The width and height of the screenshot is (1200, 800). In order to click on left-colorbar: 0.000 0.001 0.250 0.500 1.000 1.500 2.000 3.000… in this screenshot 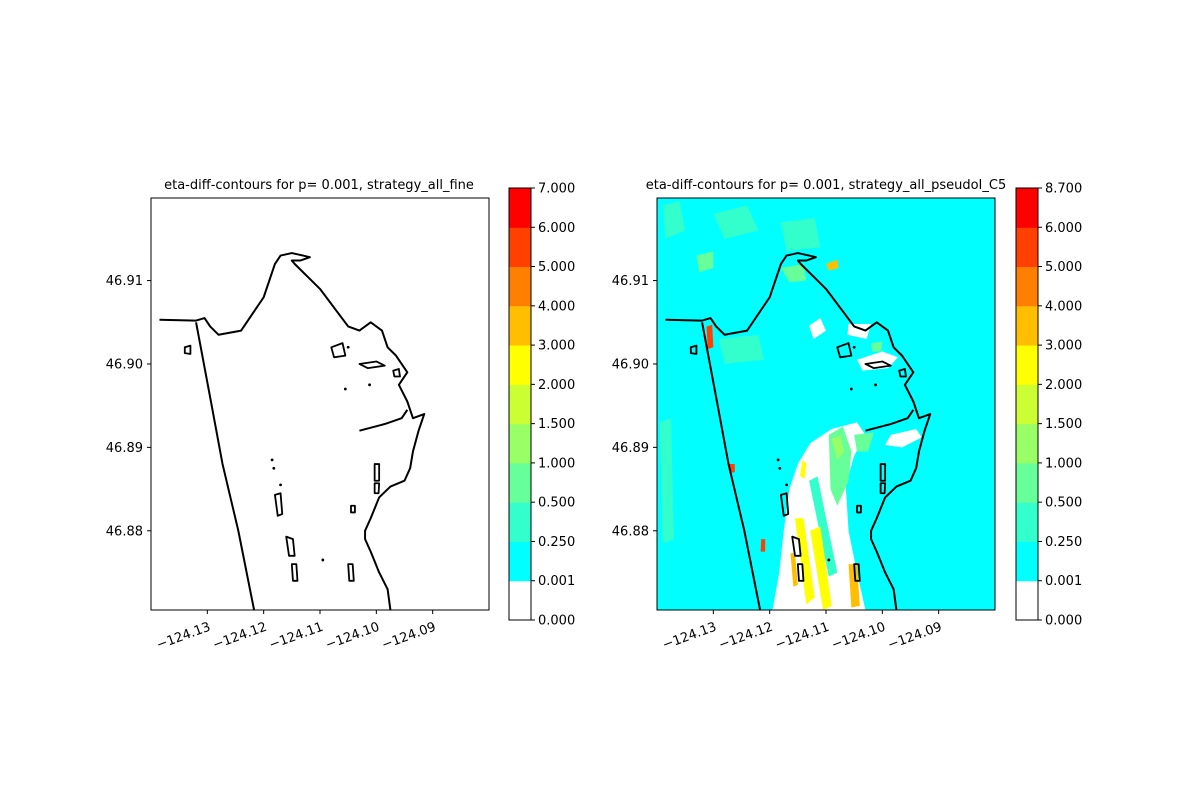, I will do `click(541, 405)`.